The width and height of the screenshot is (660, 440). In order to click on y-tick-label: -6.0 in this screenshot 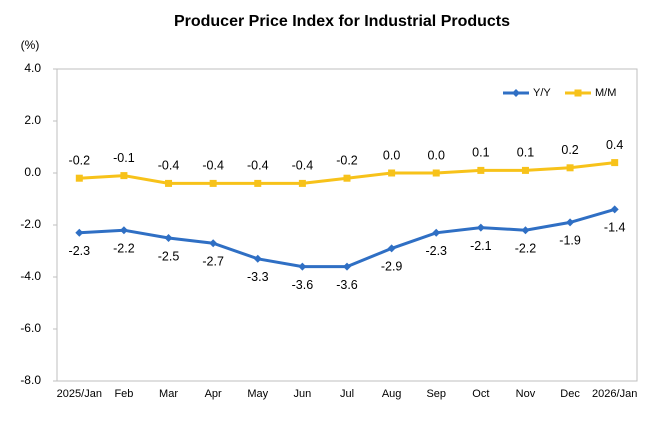, I will do `click(30, 328)`.